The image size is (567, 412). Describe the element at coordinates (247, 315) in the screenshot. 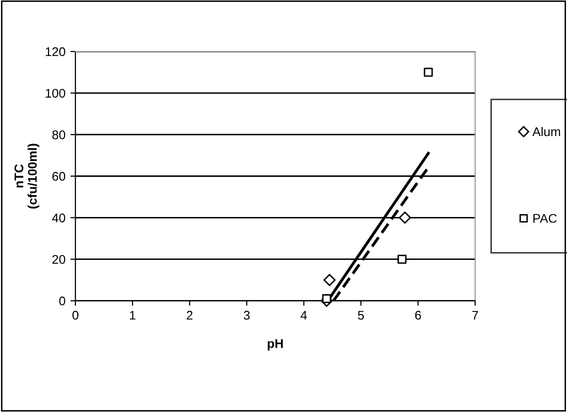

I see `x-tick-label: 3` at that location.